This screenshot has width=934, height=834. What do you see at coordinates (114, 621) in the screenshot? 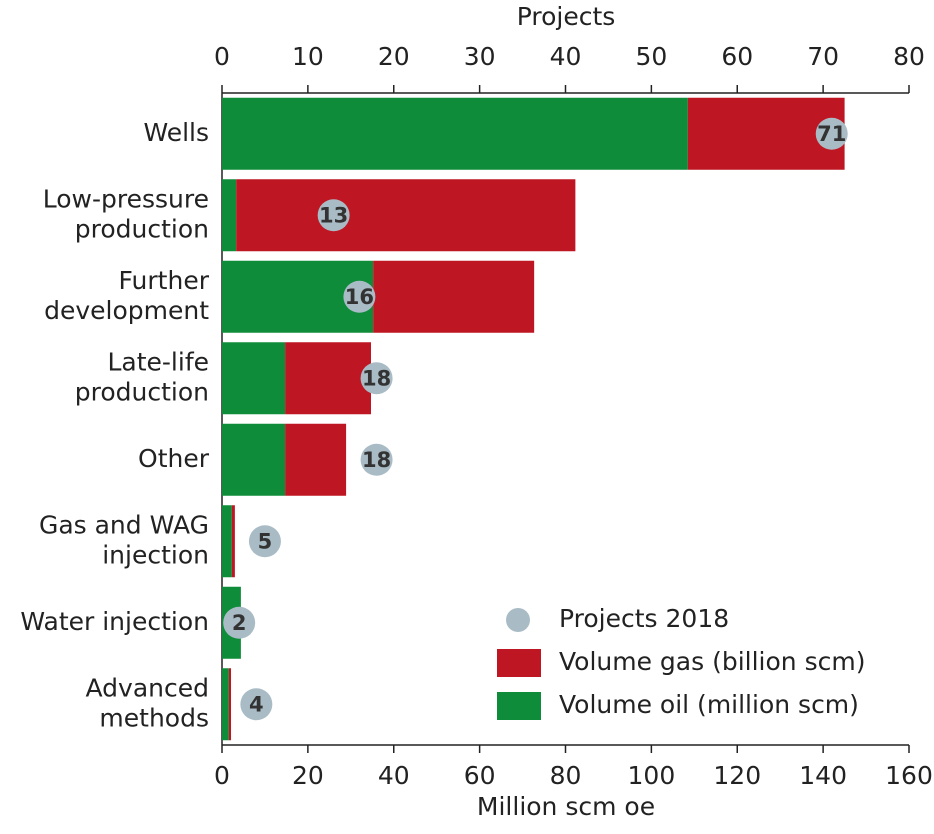
I see `y-tick-label: Water injection` at bounding box center [114, 621].